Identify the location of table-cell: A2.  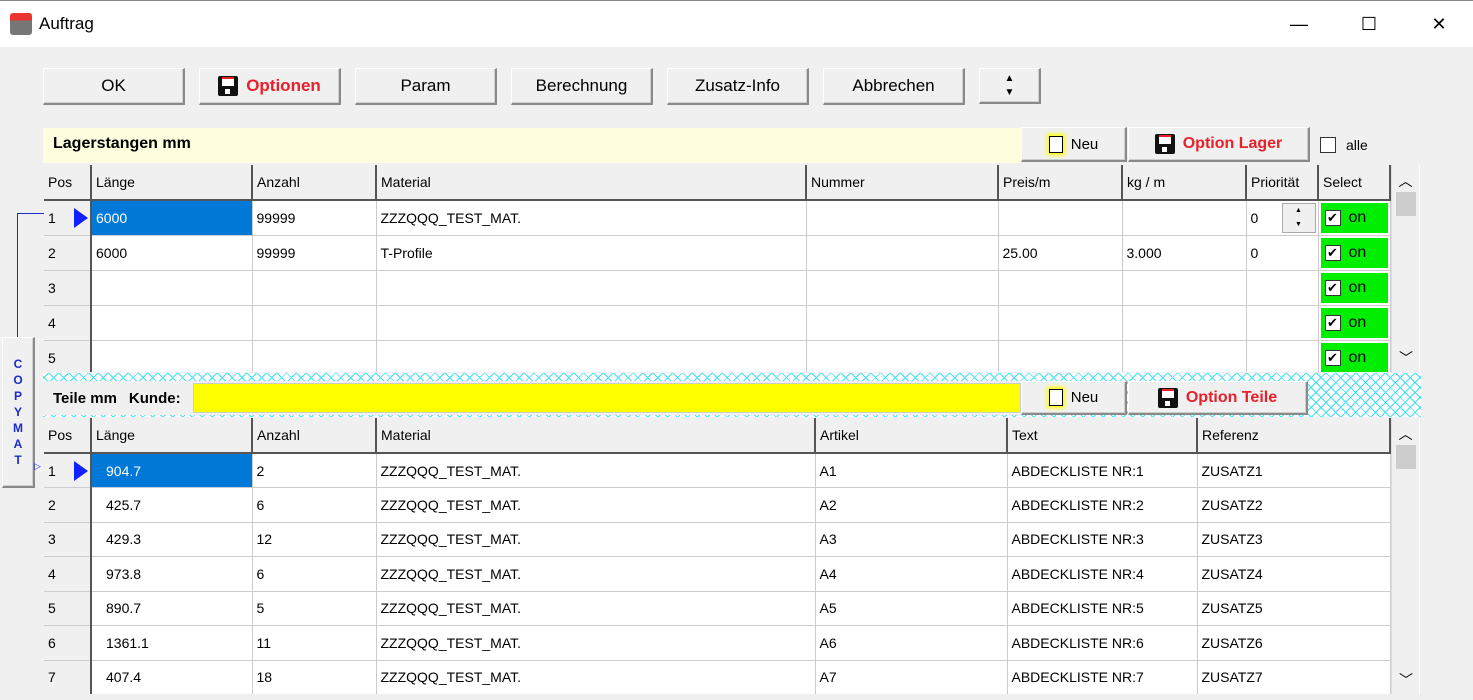
(911, 505).